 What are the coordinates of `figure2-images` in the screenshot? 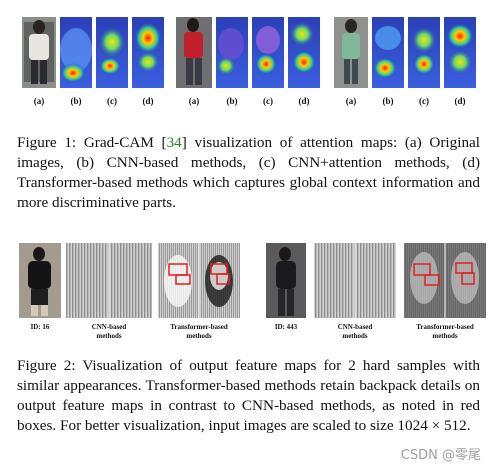 It's located at (252, 280).